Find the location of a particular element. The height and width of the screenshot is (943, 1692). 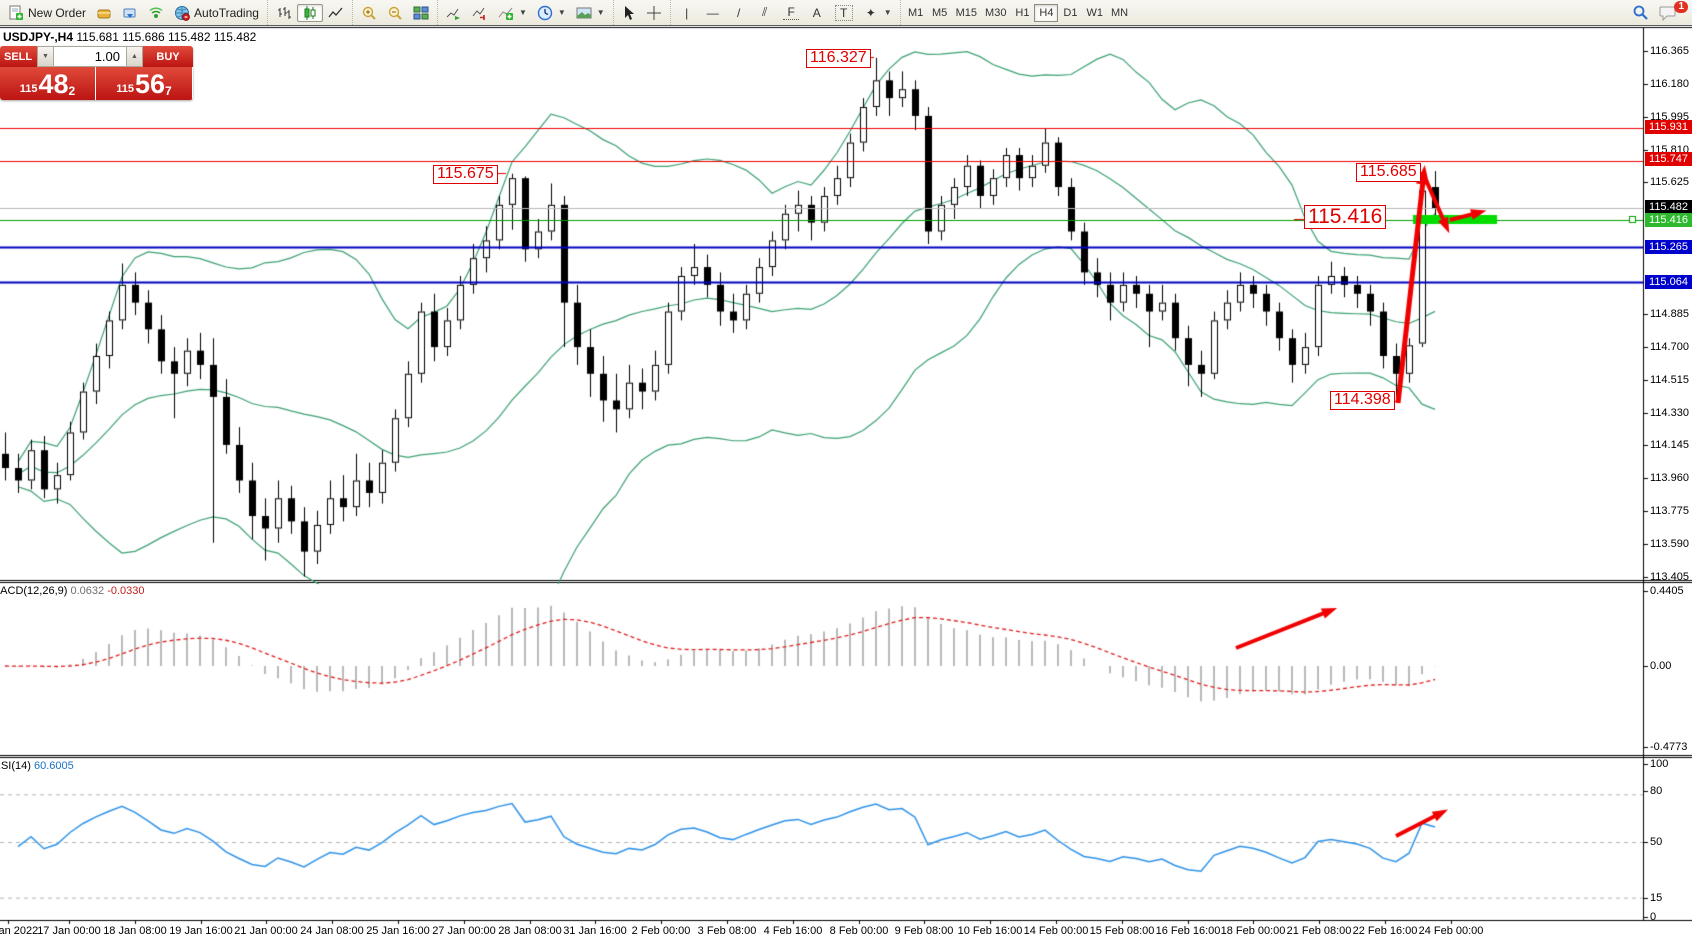

price-tick: 113.775 is located at coordinates (1669, 511).